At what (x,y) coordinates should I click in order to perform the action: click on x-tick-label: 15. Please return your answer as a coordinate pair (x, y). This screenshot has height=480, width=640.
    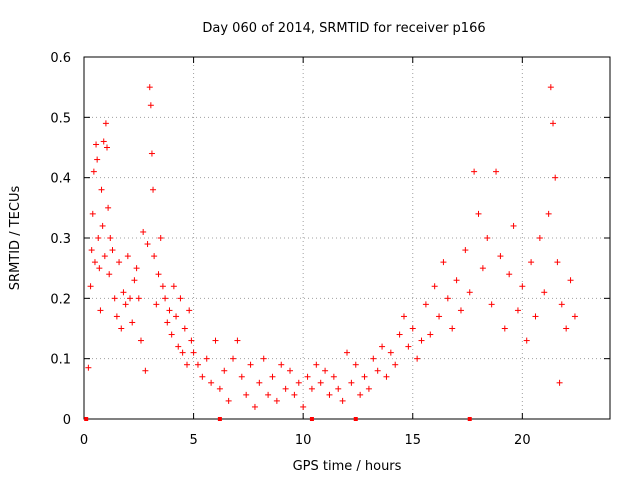
    Looking at the image, I should click on (412, 440).